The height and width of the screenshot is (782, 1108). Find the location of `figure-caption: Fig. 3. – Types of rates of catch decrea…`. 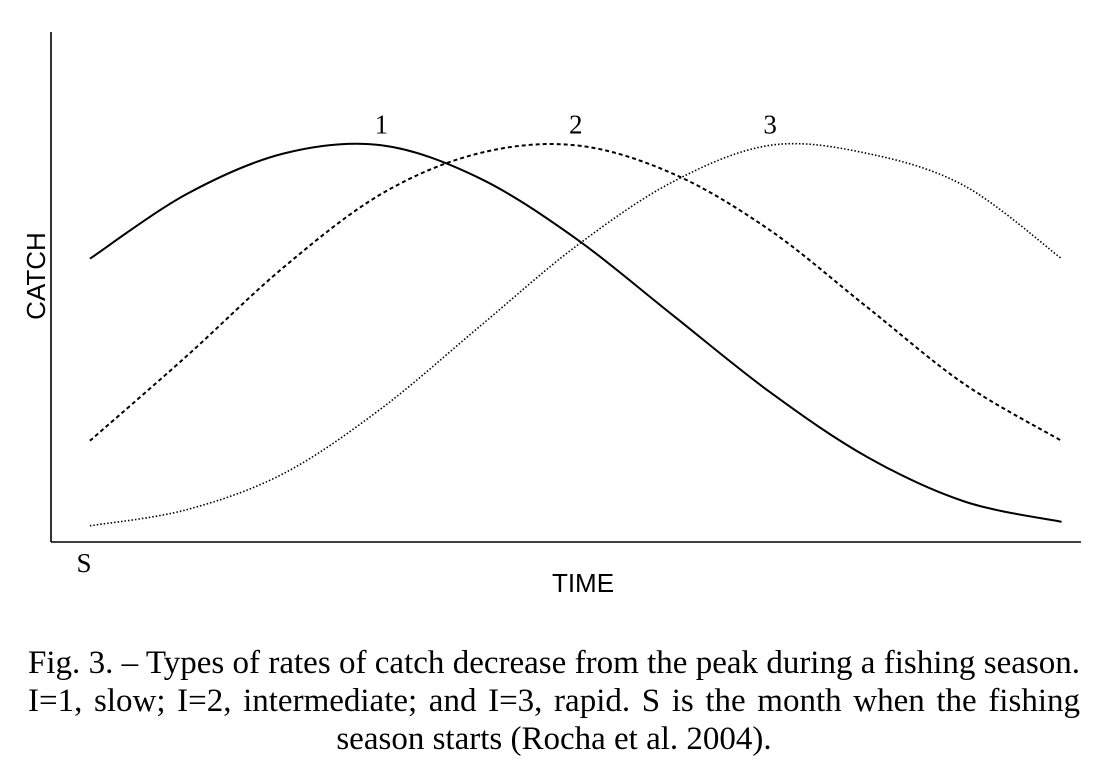

figure-caption: Fig. 3. – Types of rates of catch decrea… is located at coordinates (554, 701).